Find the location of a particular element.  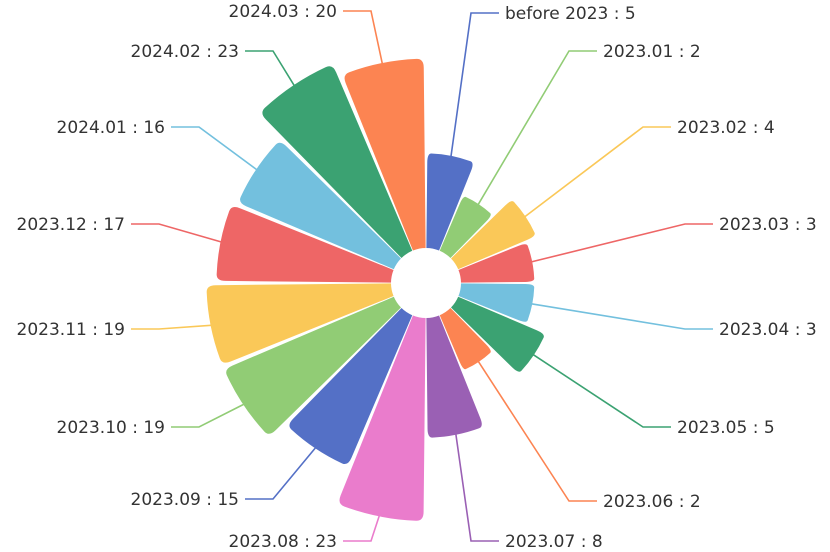

slice-label: 2024.01 : 16 is located at coordinates (111, 128).